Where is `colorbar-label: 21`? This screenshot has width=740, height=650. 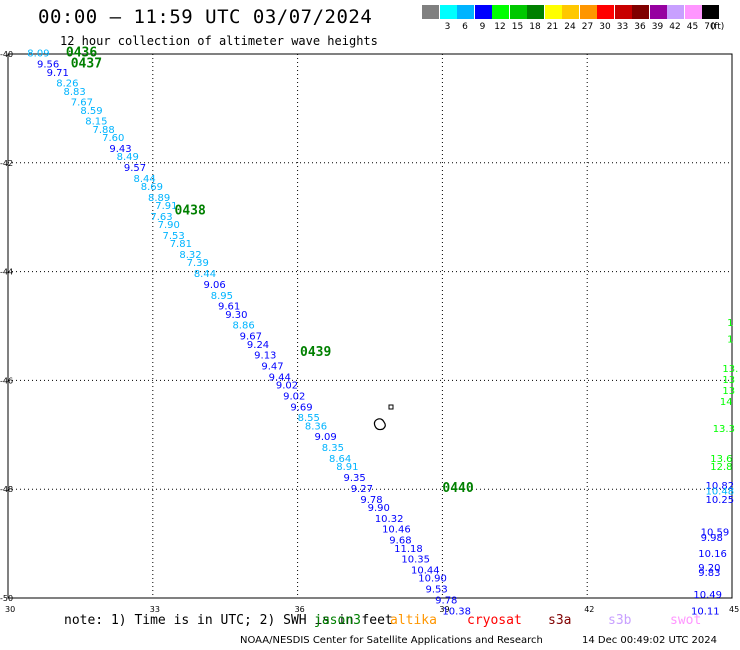
colorbar-label: 21 is located at coordinates (552, 27).